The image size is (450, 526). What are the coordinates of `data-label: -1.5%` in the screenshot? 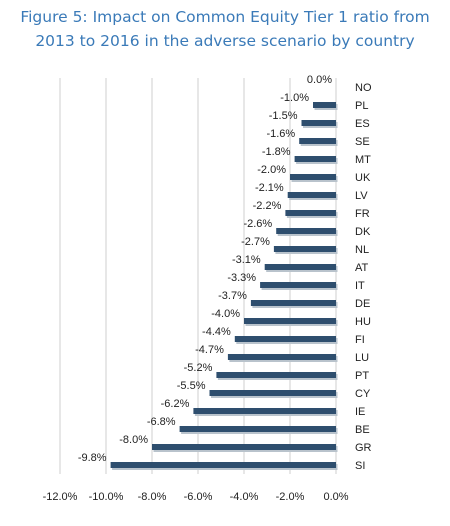 It's located at (283, 116).